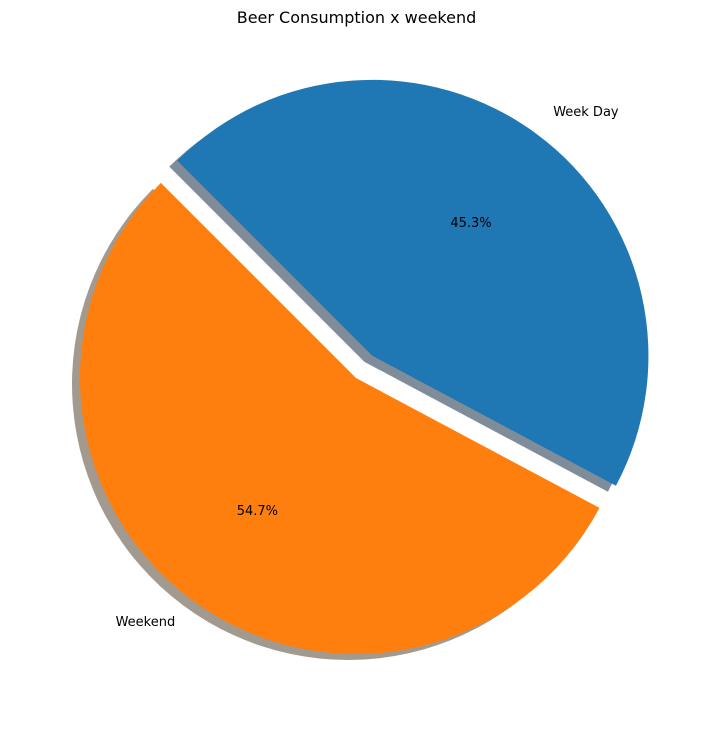 This screenshot has width=713, height=735. I want to click on chart-title: Beer Consumption x weekend, so click(356, 17).